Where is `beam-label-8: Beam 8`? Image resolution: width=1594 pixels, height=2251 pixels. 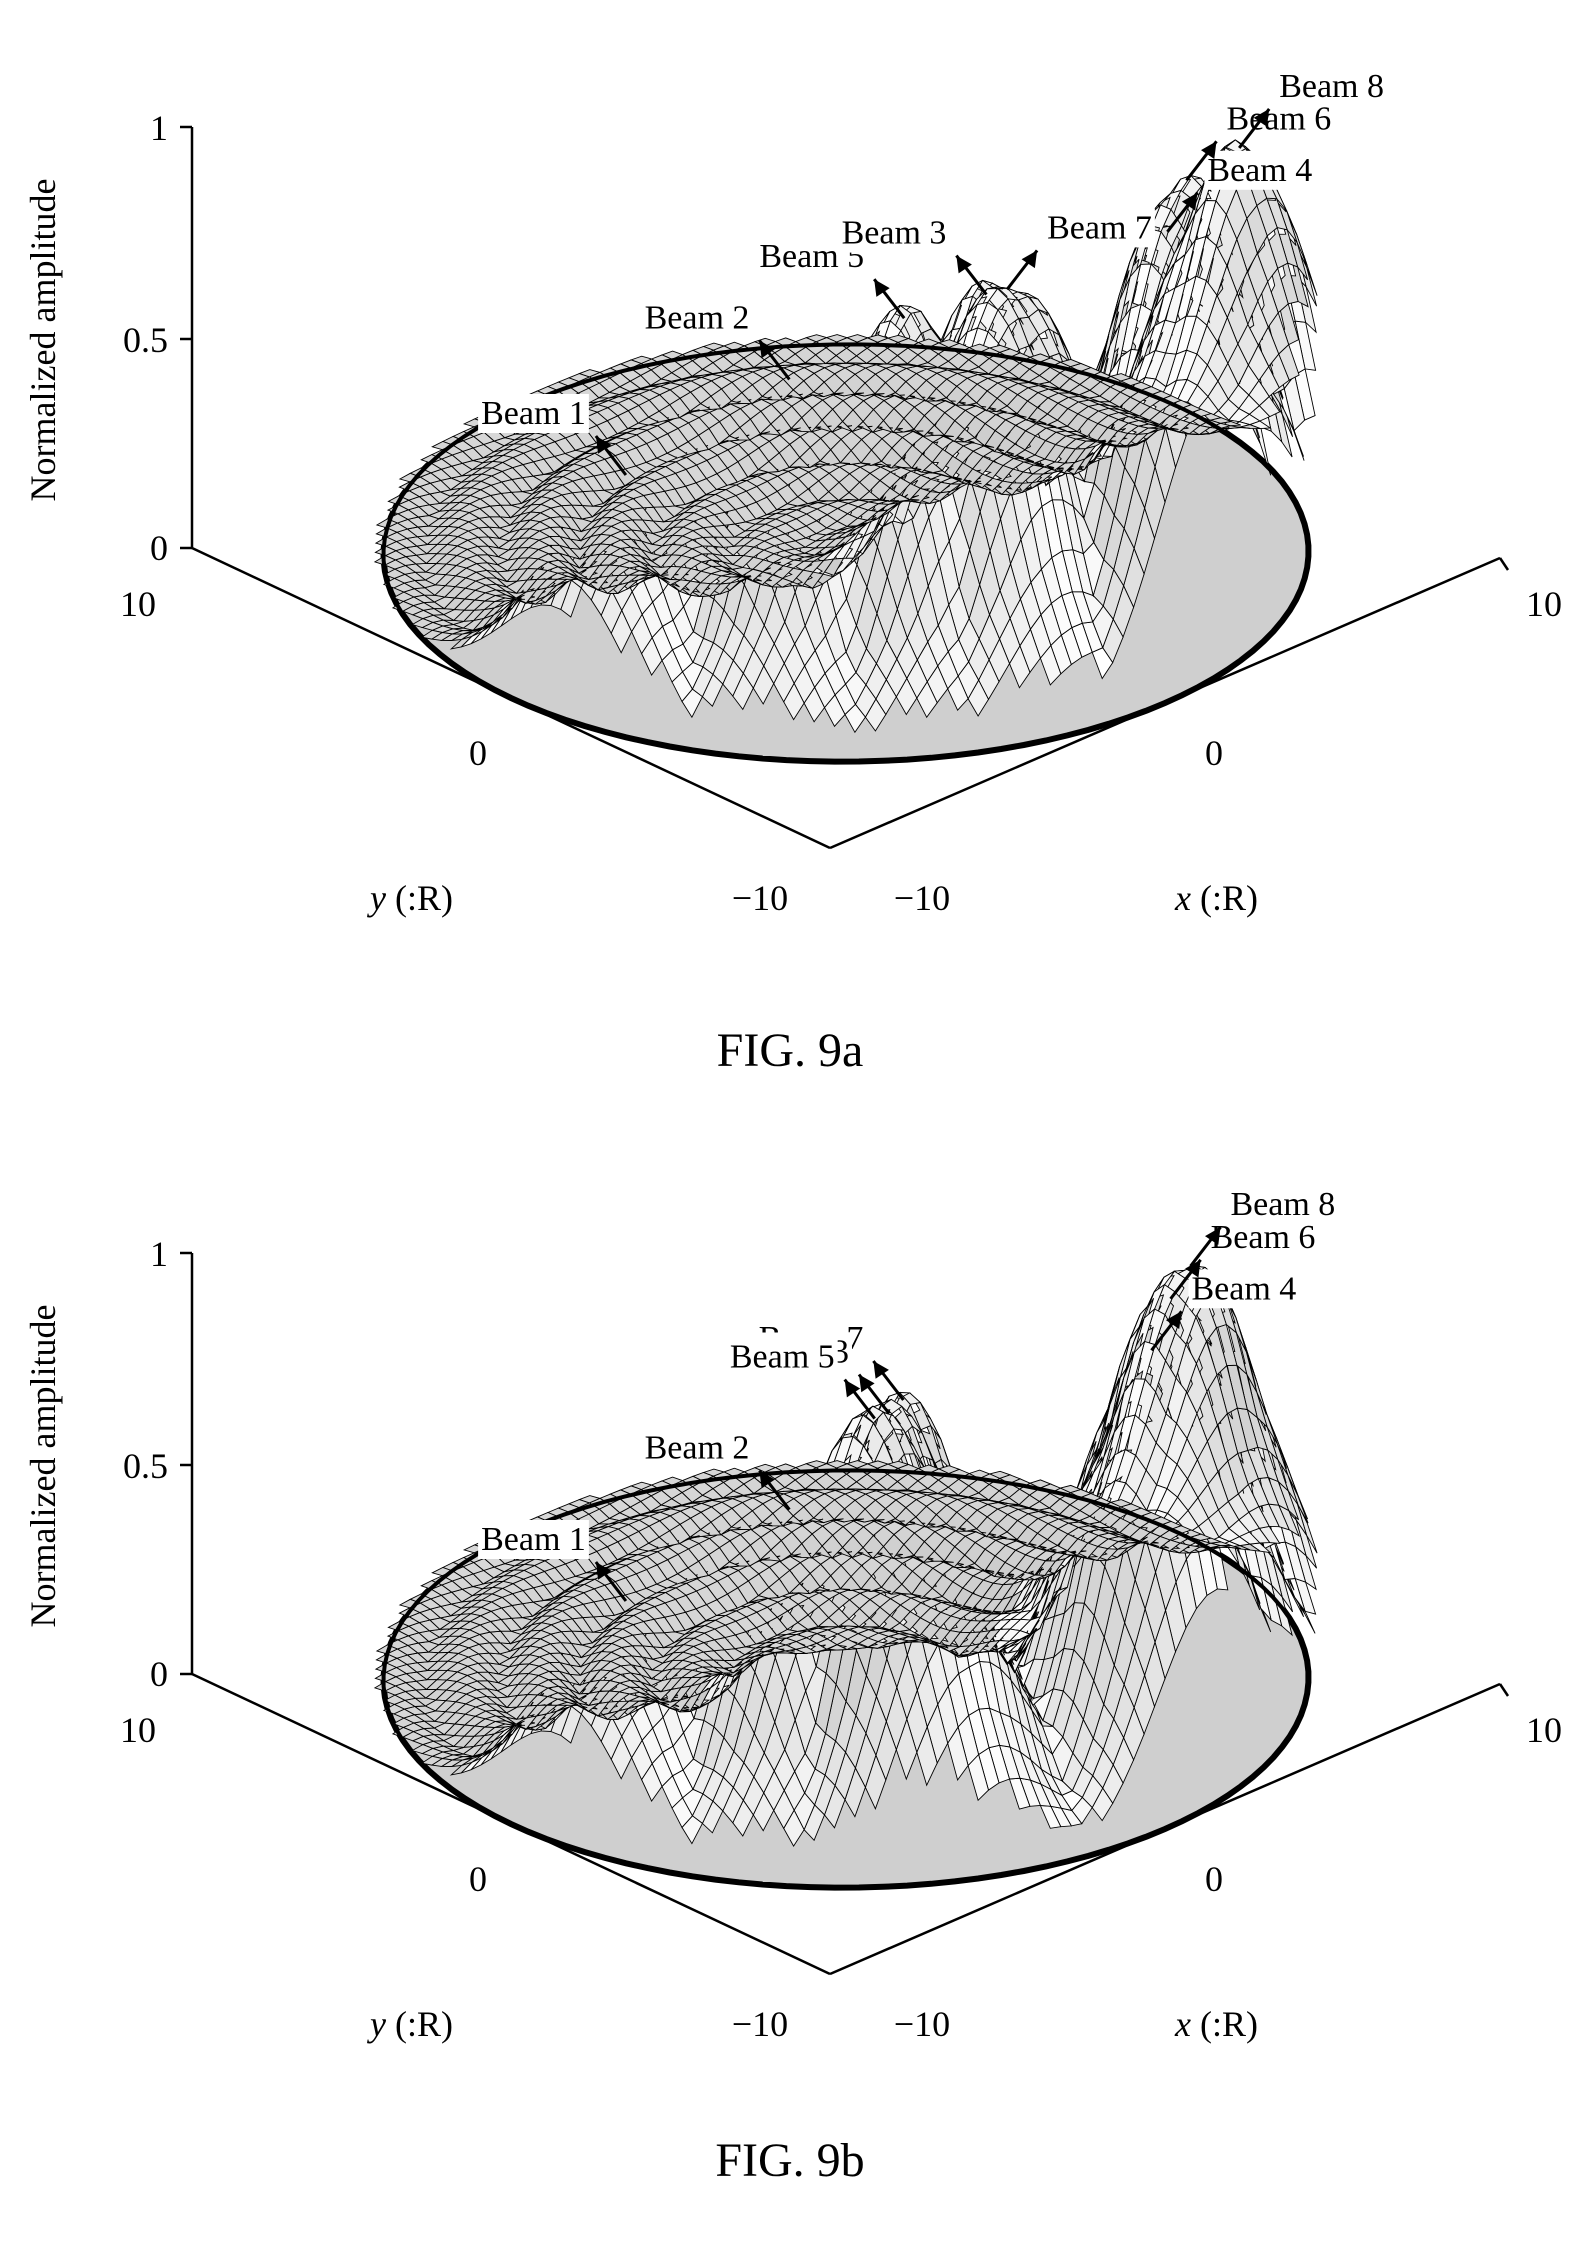 beam-label-8: Beam 8 is located at coordinates (1331, 86).